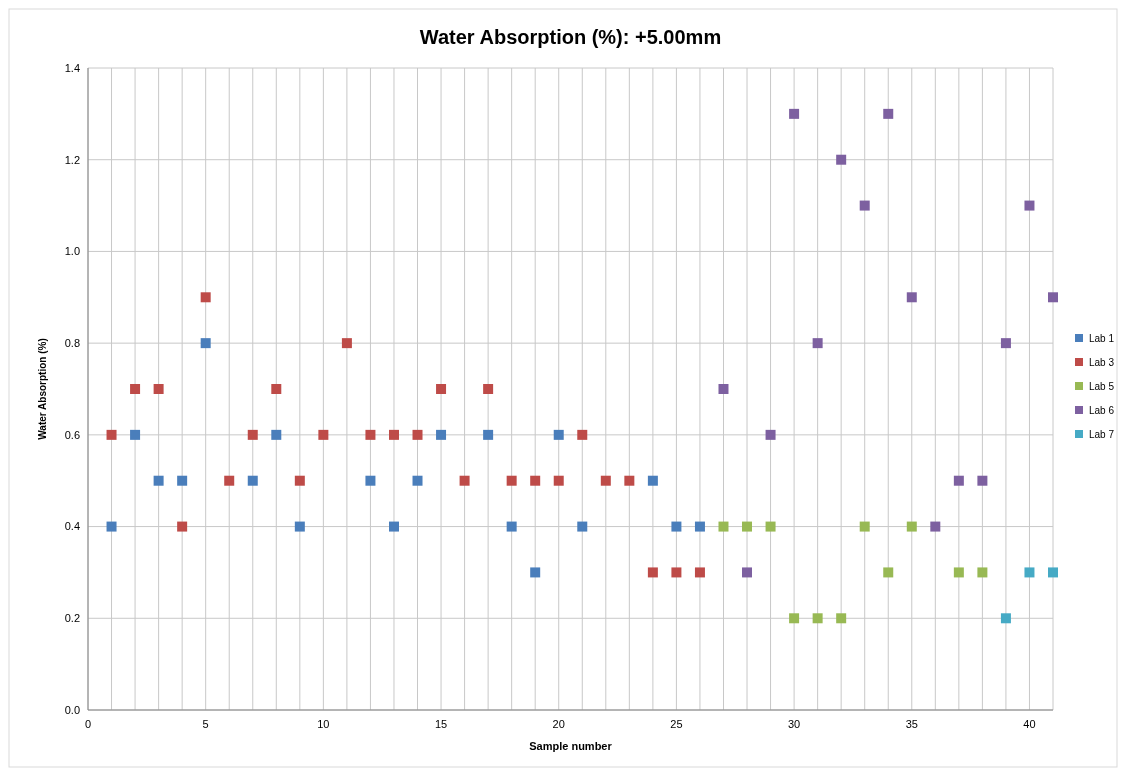 This screenshot has height=774, width=1127. What do you see at coordinates (1102, 362) in the screenshot?
I see `legend-label: Lab 3` at bounding box center [1102, 362].